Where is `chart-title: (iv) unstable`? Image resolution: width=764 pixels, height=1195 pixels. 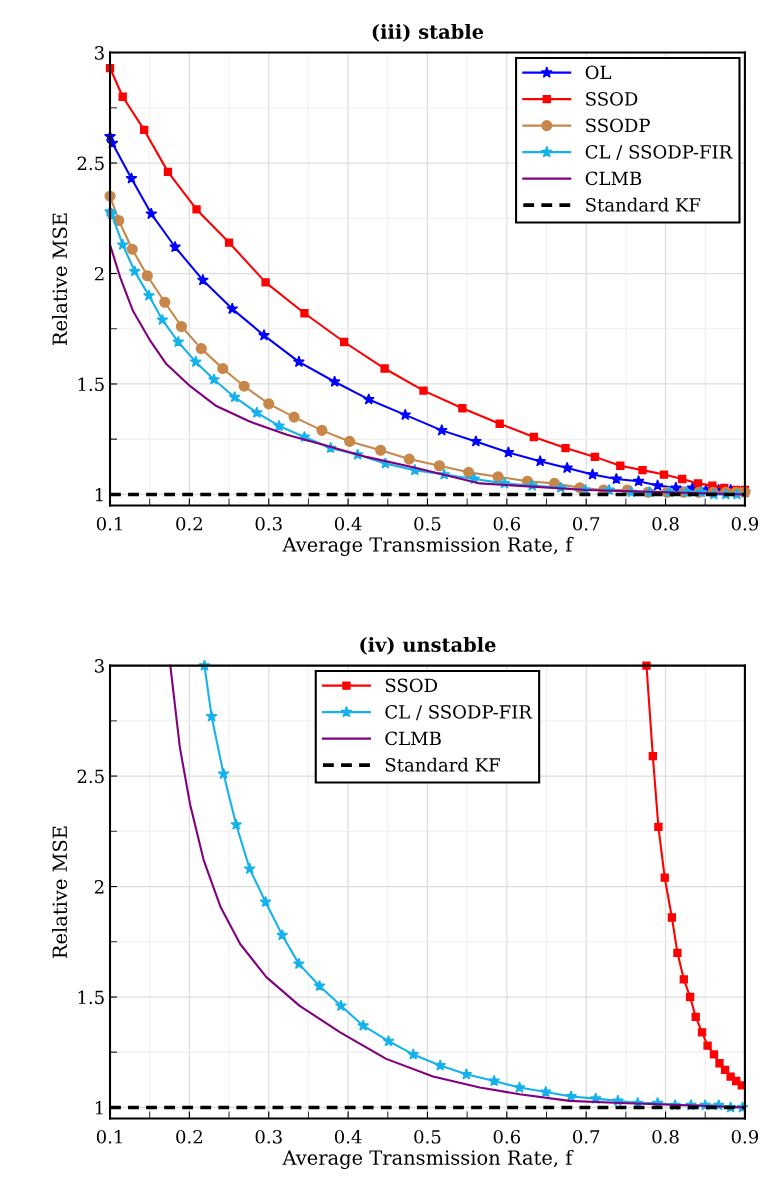
chart-title: (iv) unstable is located at coordinates (428, 645).